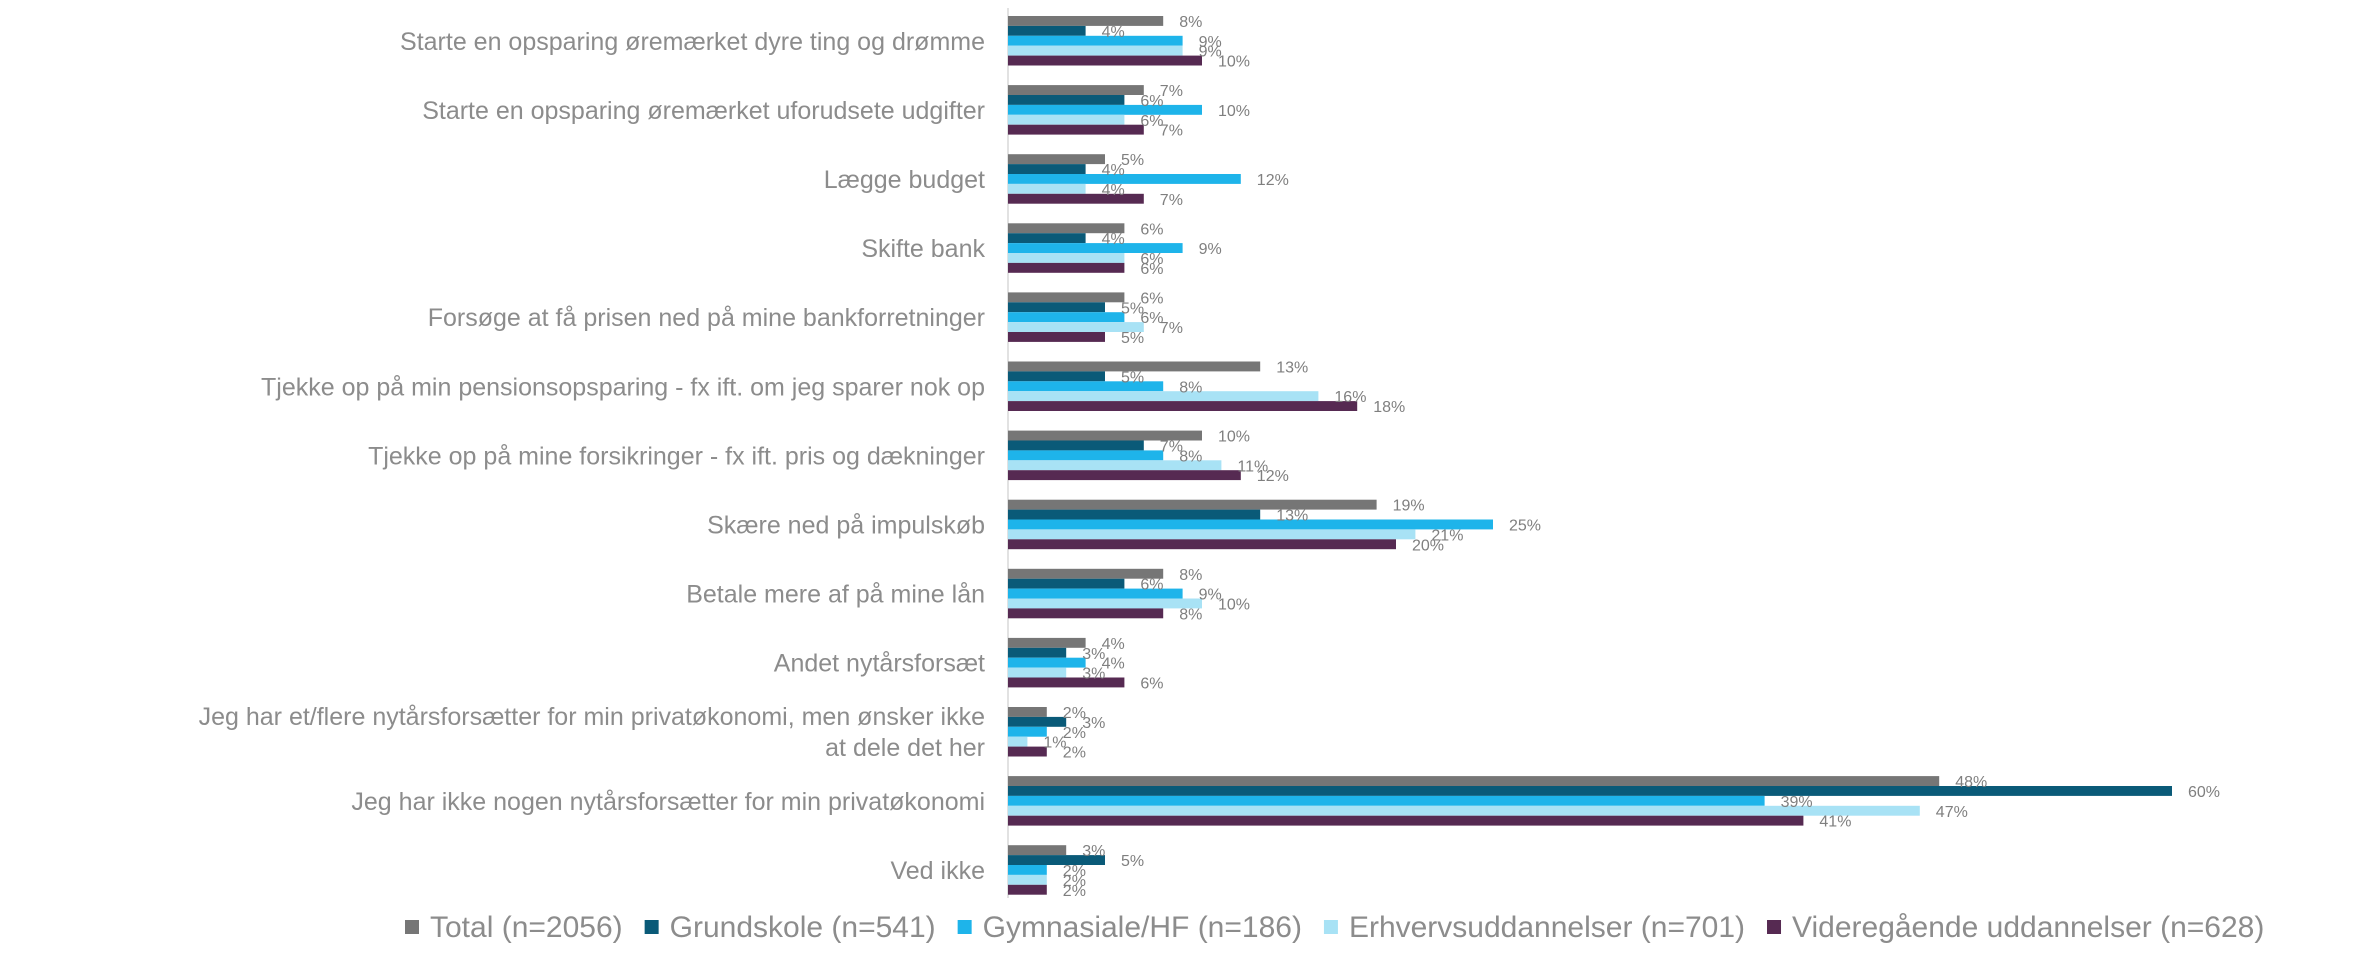  What do you see at coordinates (1797, 802) in the screenshot?
I see `value-label: 39%` at bounding box center [1797, 802].